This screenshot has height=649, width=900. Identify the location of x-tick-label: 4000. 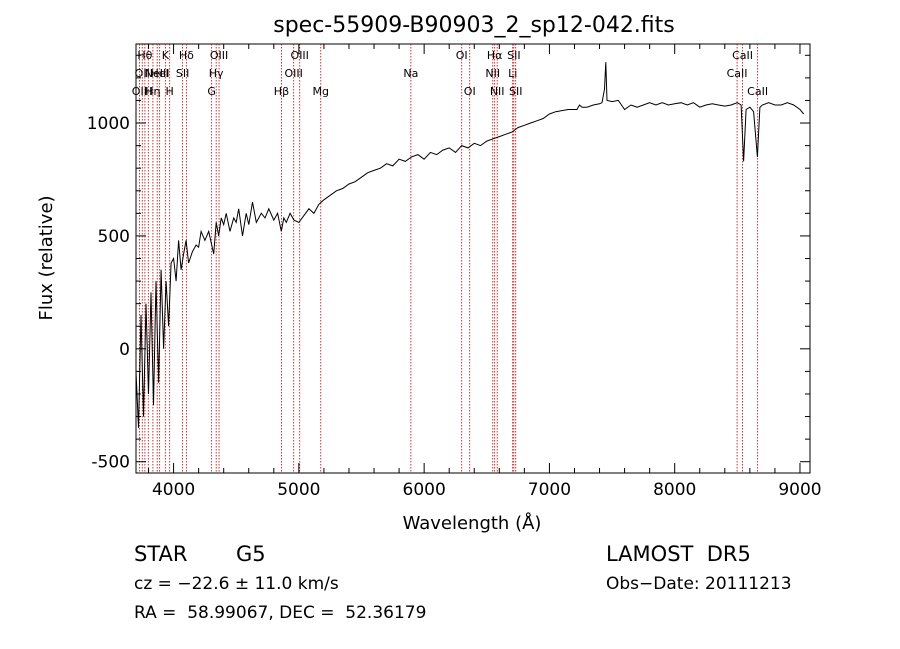
(173, 490).